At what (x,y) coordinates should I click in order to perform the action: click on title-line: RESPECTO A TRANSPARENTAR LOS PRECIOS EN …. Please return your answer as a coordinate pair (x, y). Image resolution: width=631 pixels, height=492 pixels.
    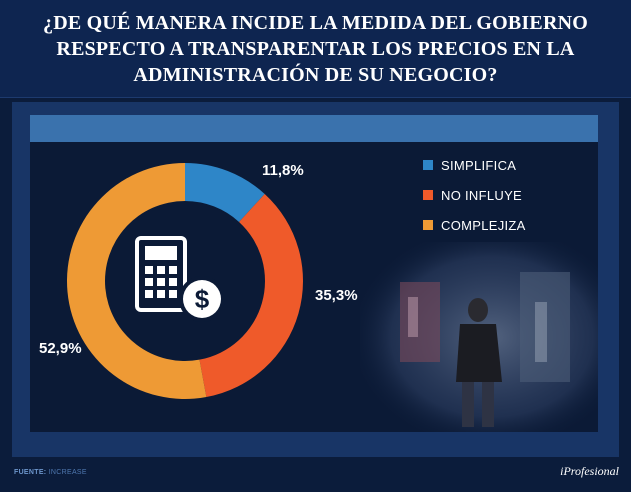
    Looking at the image, I should click on (315, 49).